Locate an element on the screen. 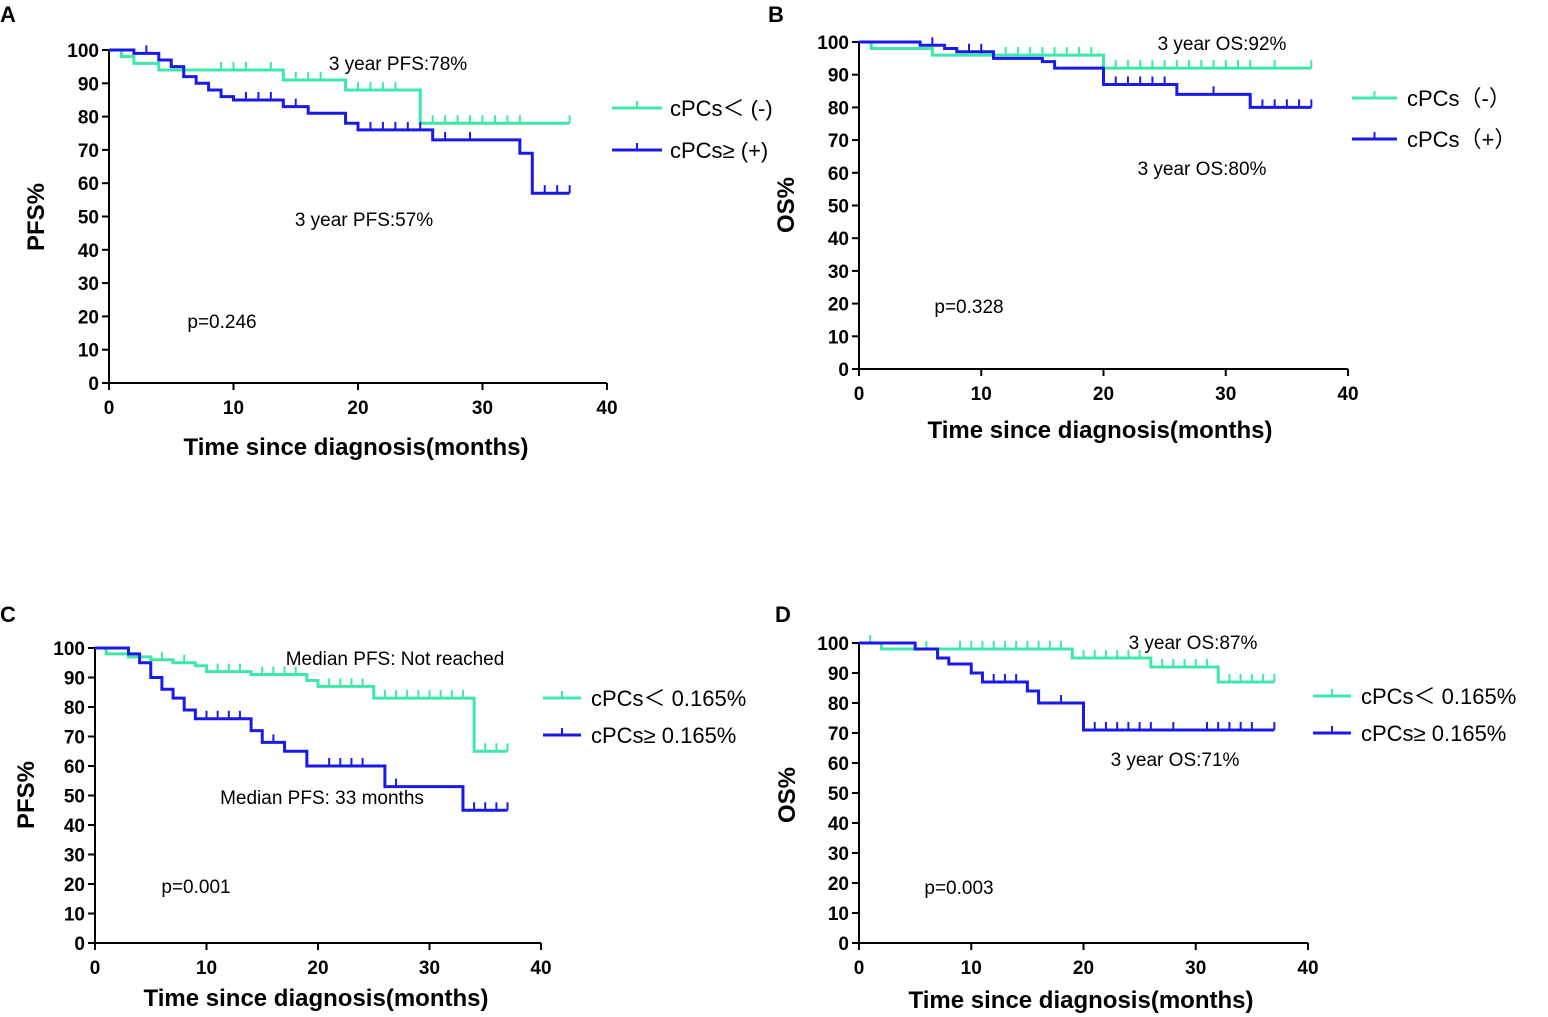  annotation: p=0.003 is located at coordinates (958, 888).